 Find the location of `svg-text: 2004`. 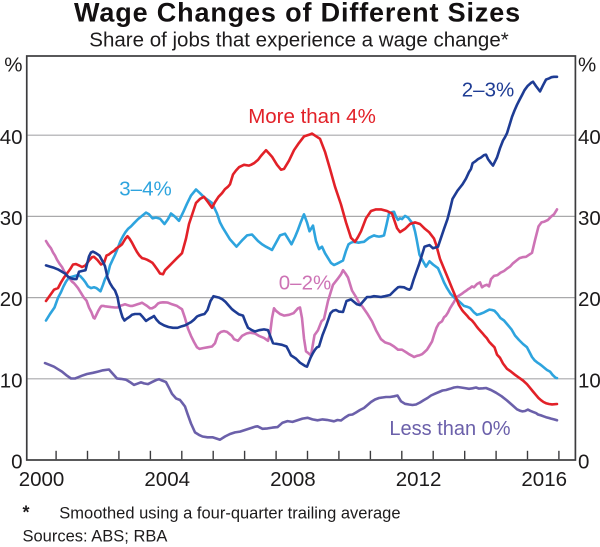

svg-text: 2004 is located at coordinates (167, 479).